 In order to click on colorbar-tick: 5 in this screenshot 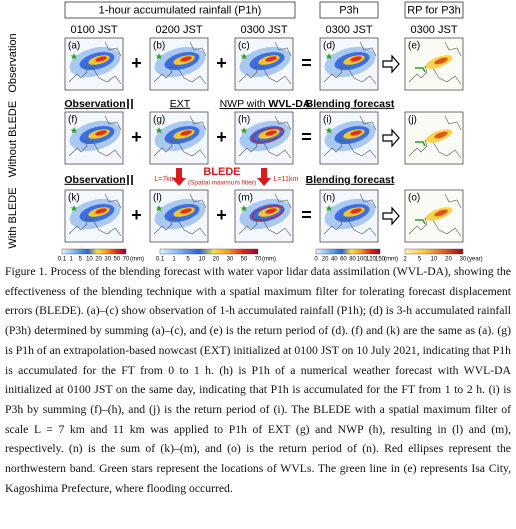, I will do `click(188, 259)`.